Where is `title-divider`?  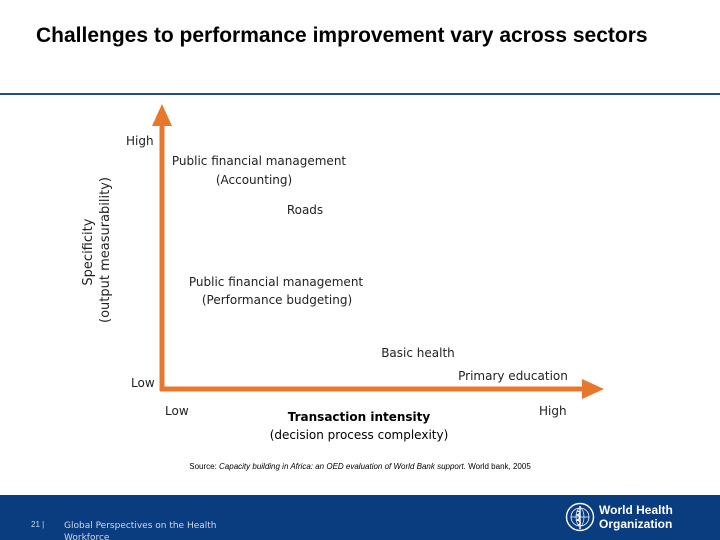 title-divider is located at coordinates (360, 94).